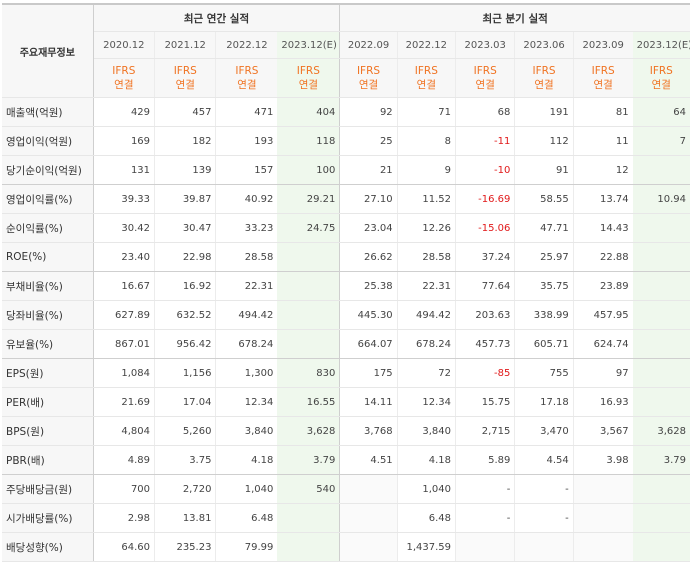 This screenshot has width=692, height=567. I want to click on row-label: 부채비율(%), so click(48, 286).